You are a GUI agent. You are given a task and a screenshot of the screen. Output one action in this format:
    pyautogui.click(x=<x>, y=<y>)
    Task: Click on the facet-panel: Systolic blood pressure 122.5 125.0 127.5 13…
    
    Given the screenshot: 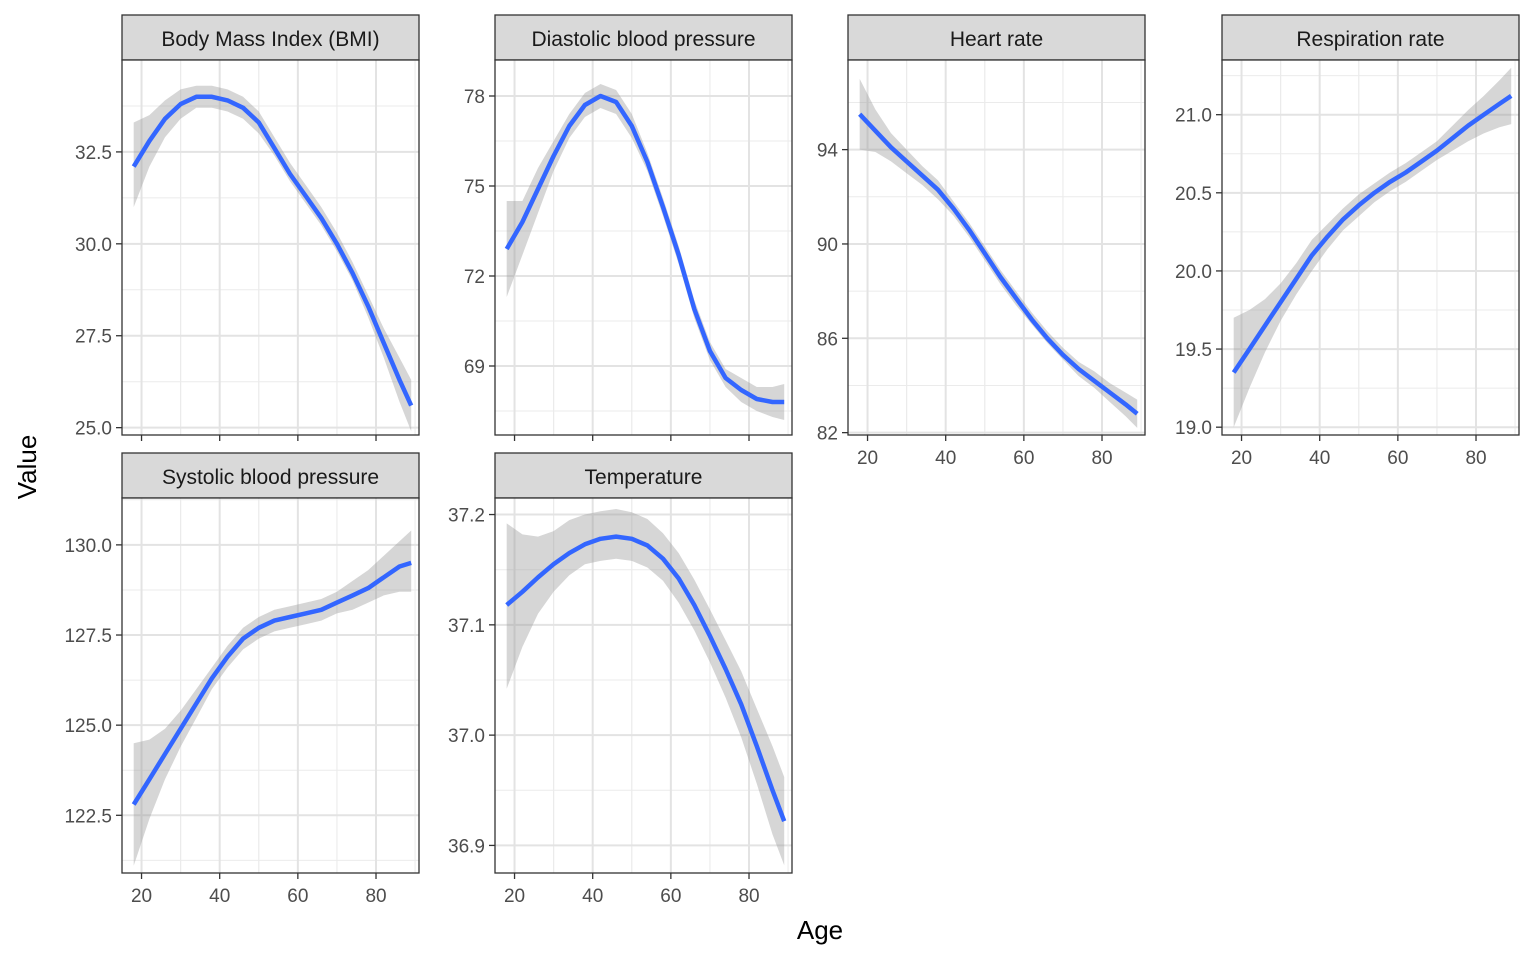 What is the action you would take?
    pyautogui.click(x=242, y=679)
    